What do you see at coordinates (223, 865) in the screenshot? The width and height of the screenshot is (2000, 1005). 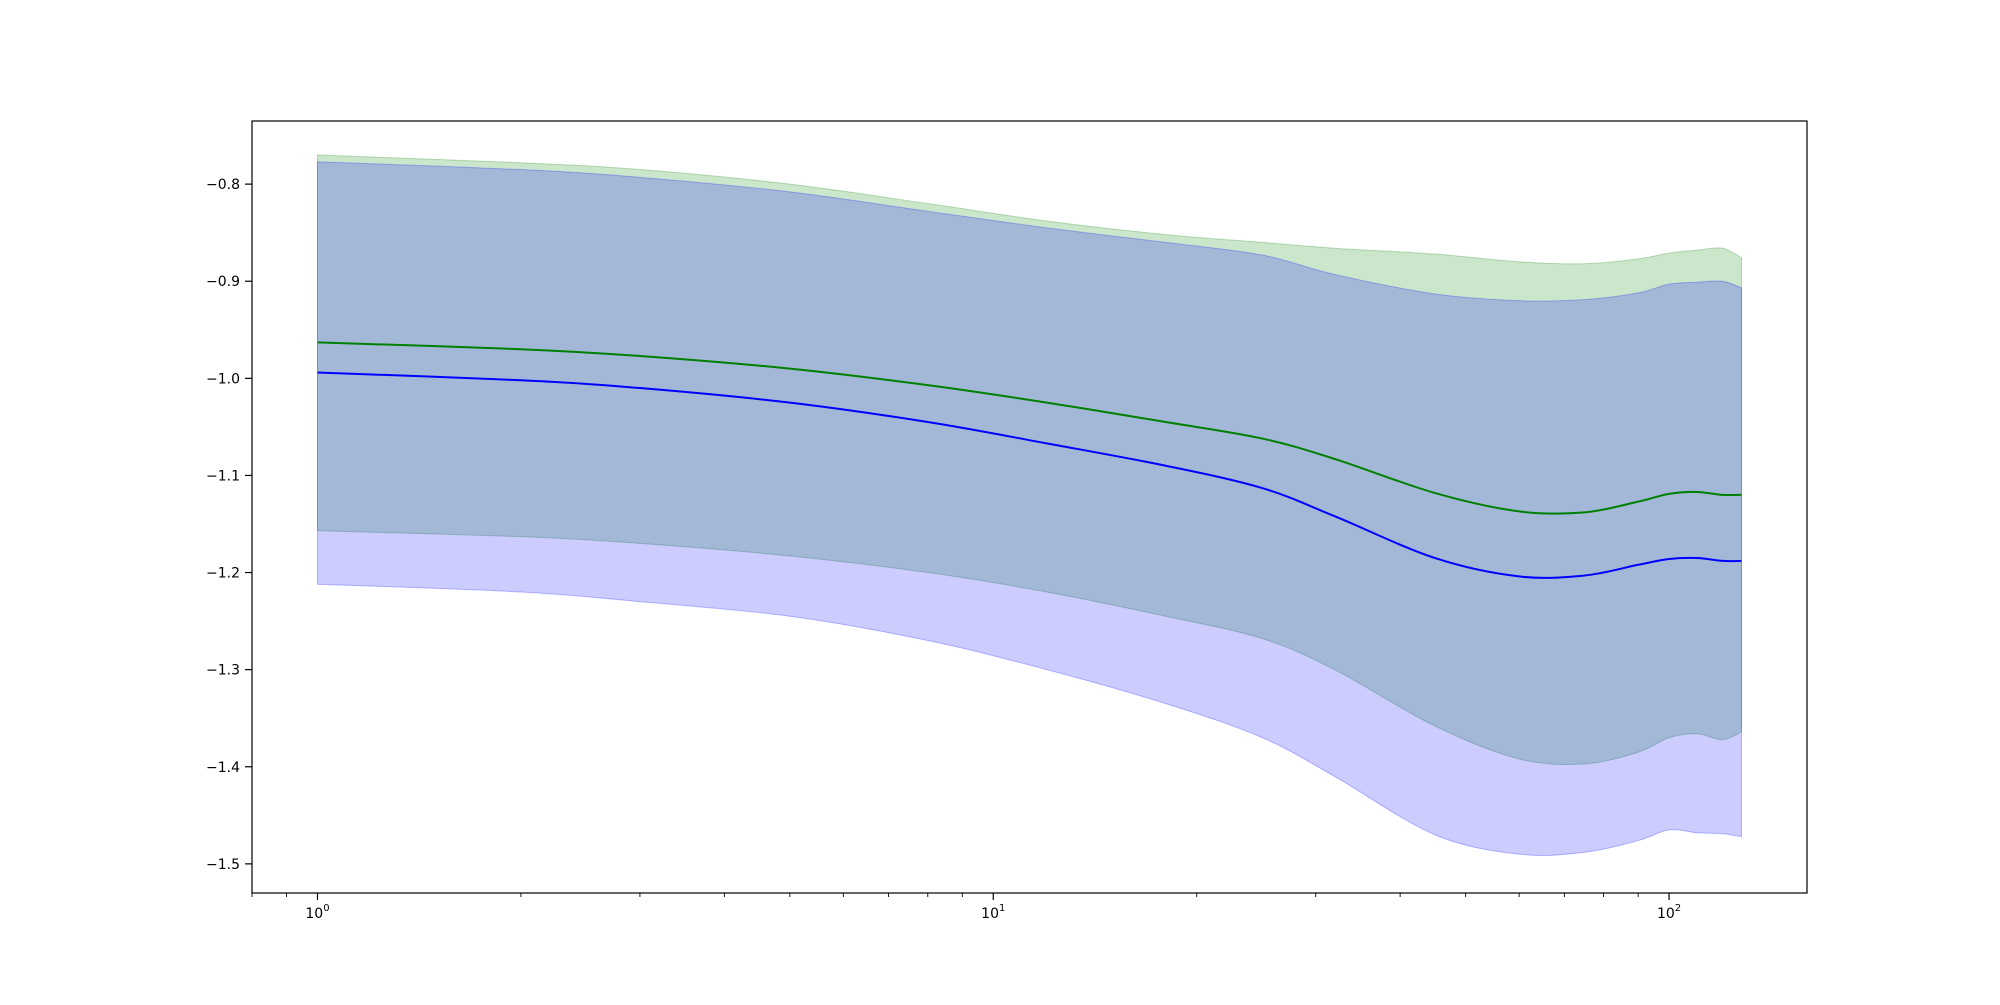 I see `y-tick-label: −1.5` at bounding box center [223, 865].